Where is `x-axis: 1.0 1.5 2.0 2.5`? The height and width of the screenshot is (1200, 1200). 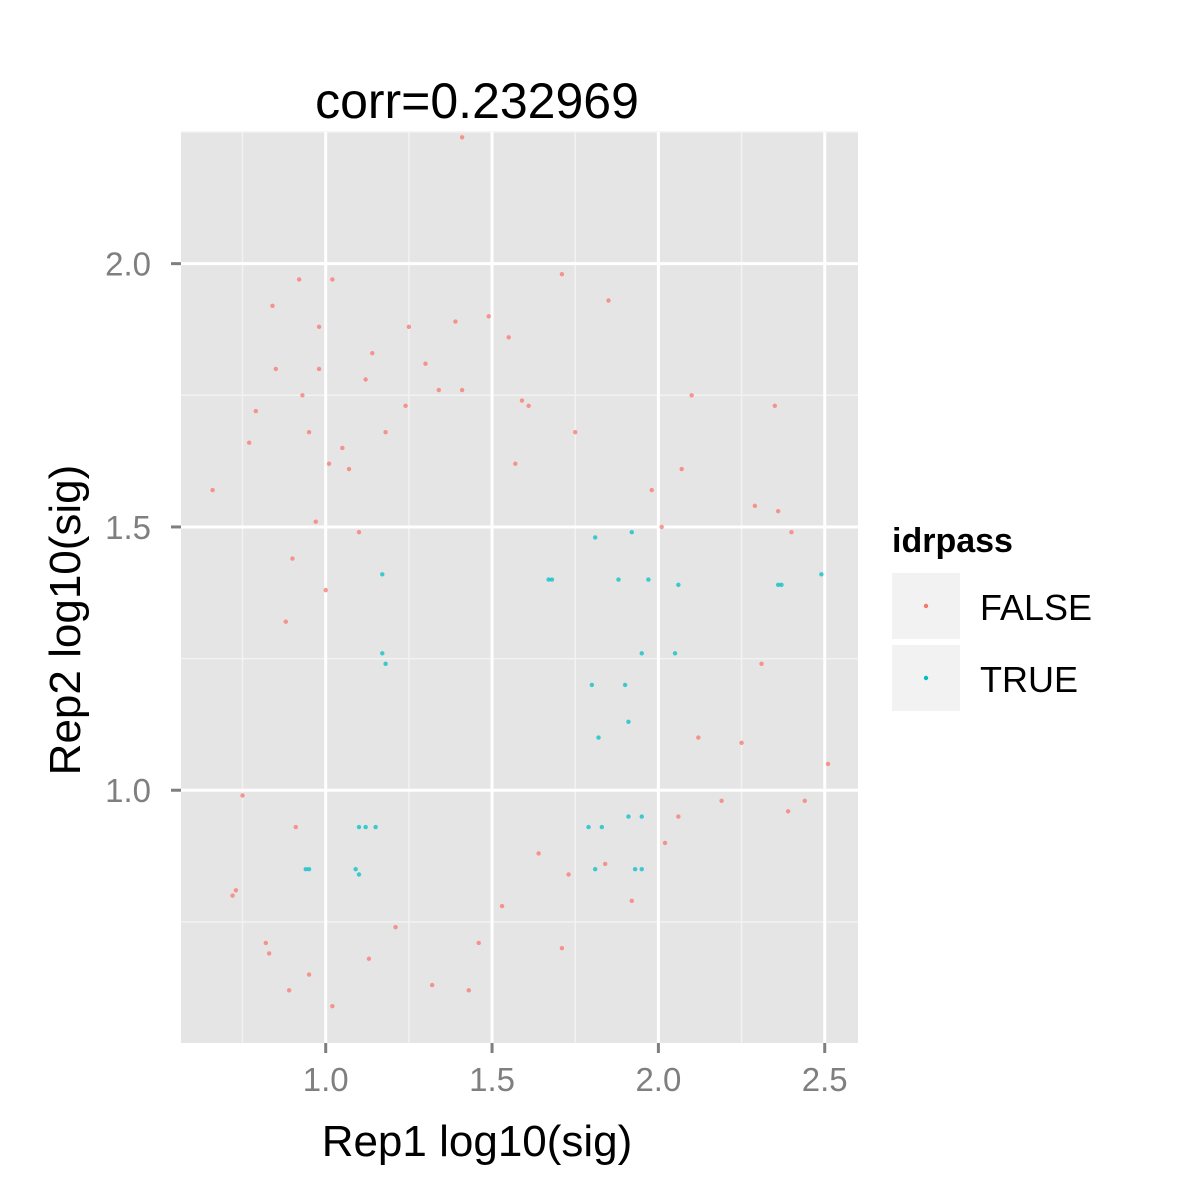 x-axis: 1.0 1.5 2.0 2.5 is located at coordinates (575, 1070).